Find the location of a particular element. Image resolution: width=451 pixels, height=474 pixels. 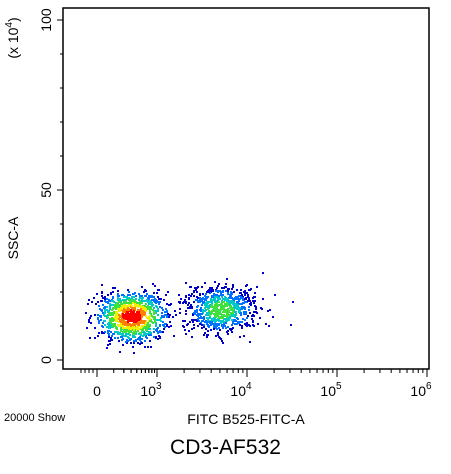

density-points is located at coordinates (189, 313).